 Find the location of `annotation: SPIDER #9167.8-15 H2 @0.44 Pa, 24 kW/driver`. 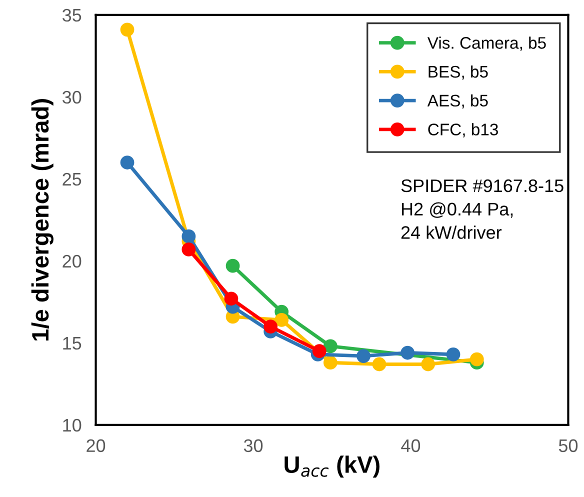

annotation: SPIDER #9167.8-15 H2 @0.44 Pa, 24 kW/driver is located at coordinates (482, 209).